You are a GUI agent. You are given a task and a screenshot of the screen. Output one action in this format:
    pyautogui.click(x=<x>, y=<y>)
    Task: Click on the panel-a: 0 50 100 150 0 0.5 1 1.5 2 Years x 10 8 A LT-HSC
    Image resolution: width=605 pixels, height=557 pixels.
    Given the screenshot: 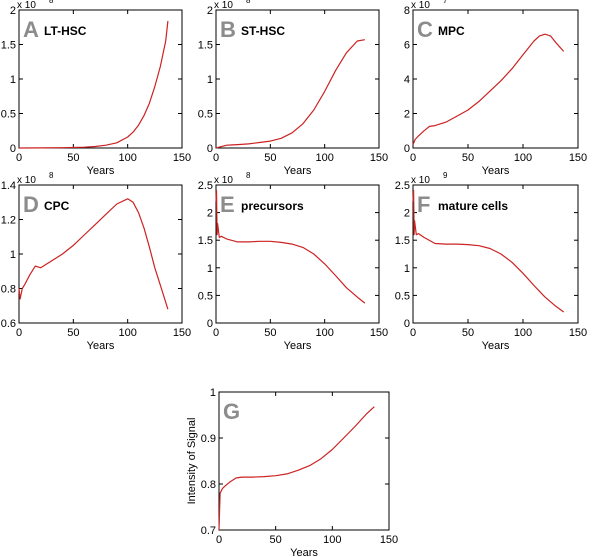 What is the action you would take?
    pyautogui.click(x=96, y=88)
    